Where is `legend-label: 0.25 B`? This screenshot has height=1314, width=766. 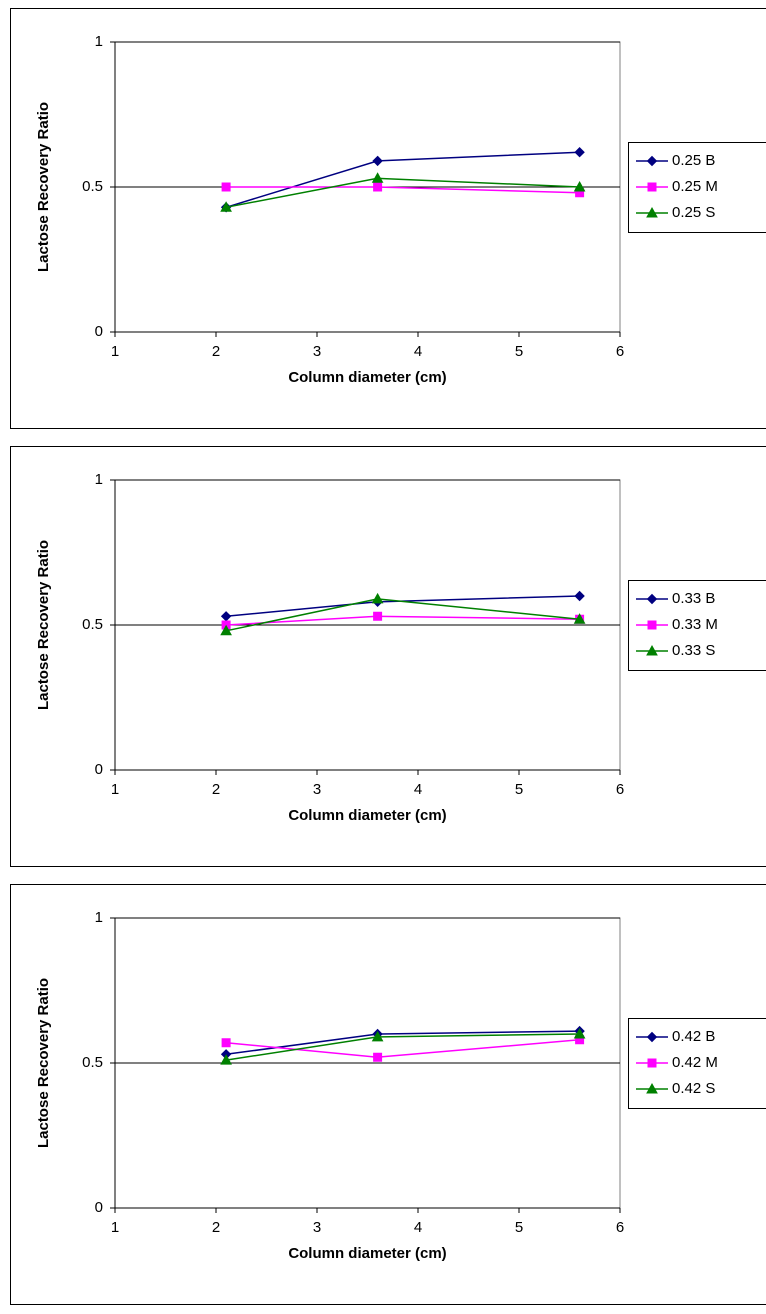
legend-label: 0.25 B is located at coordinates (693, 160).